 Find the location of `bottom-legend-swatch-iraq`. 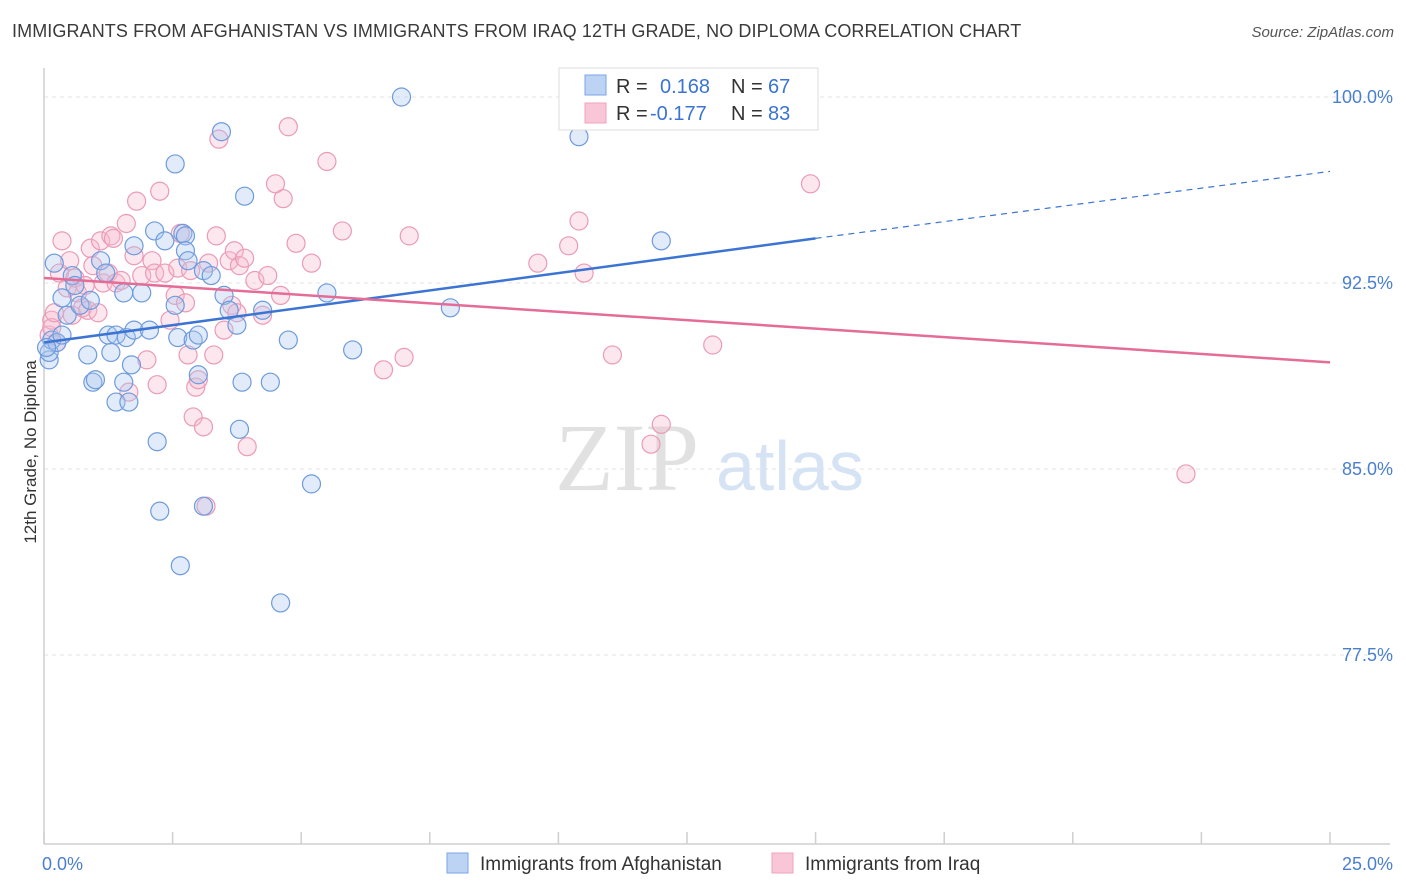

bottom-legend-swatch-iraq is located at coordinates (782, 863).